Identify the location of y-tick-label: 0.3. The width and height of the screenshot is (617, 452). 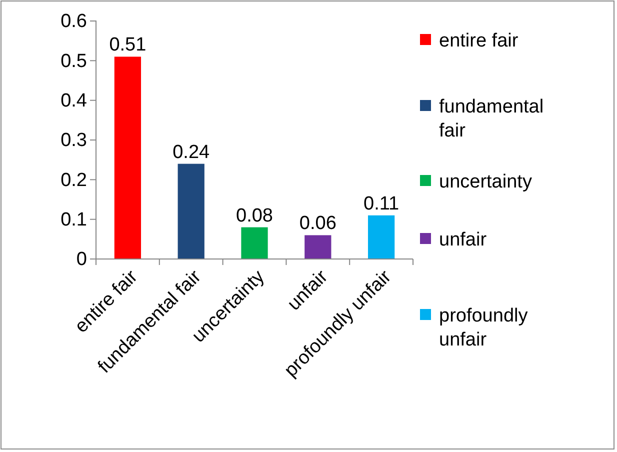
(73, 141).